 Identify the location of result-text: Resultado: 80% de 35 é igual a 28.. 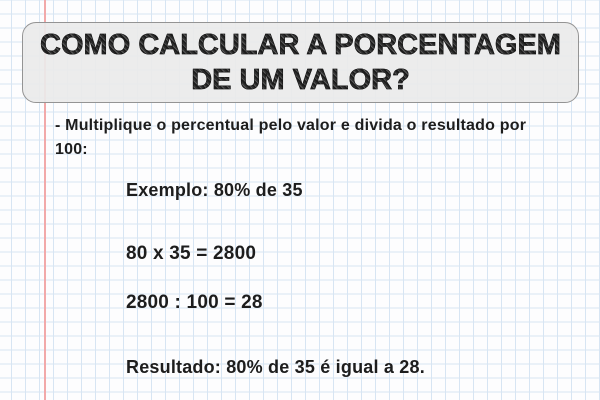
(275, 367).